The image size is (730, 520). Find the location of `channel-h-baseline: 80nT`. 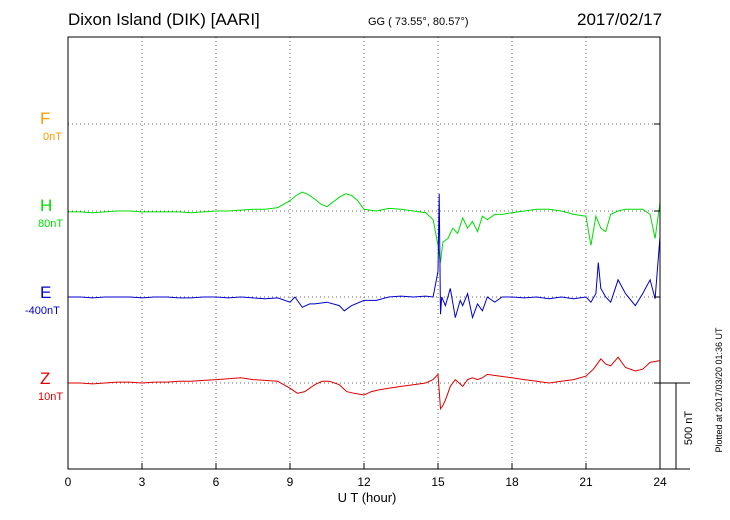

channel-h-baseline: 80nT is located at coordinates (51, 224).